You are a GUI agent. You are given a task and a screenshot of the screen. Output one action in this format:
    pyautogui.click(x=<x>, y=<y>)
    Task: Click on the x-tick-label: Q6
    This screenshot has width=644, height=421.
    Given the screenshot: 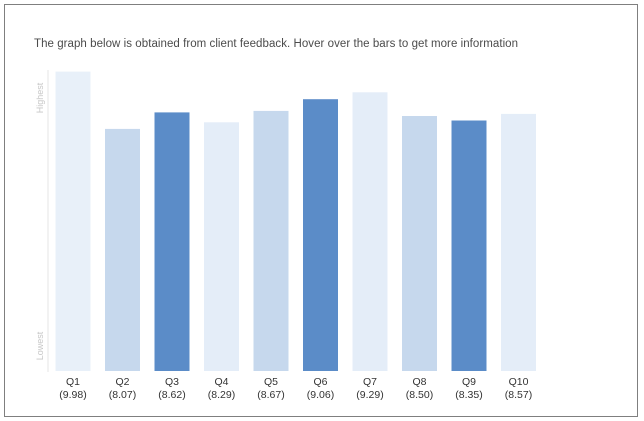 What is the action you would take?
    pyautogui.click(x=320, y=382)
    